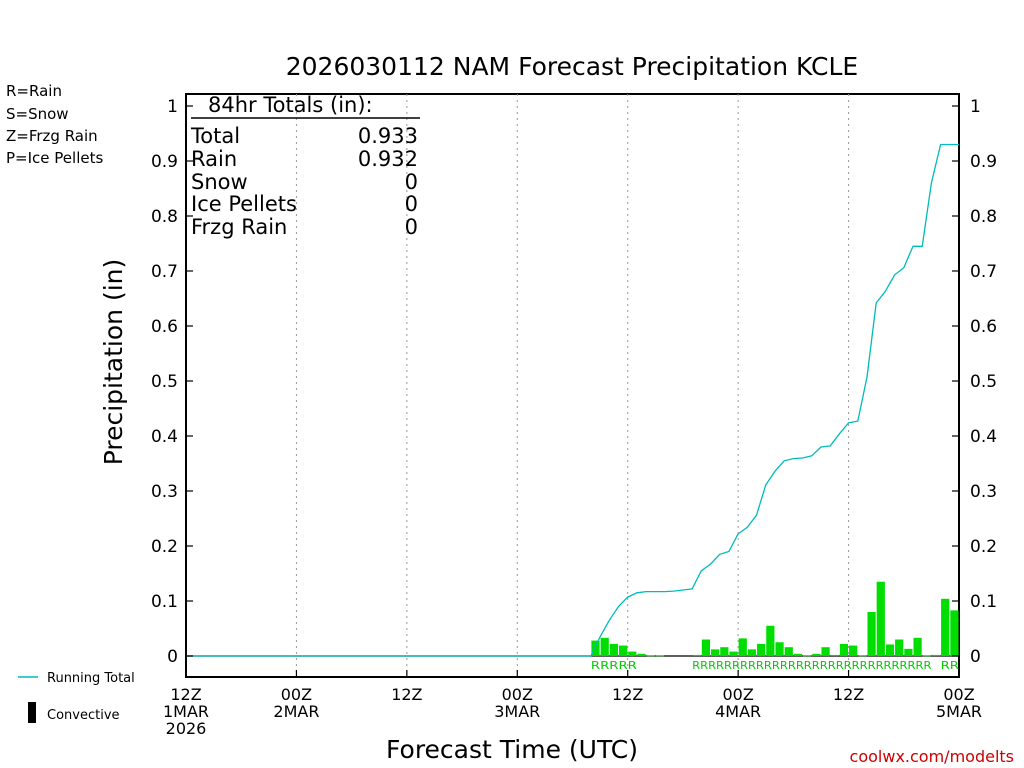  I want to click on series-legend: Running Total Convective, so click(76, 697).